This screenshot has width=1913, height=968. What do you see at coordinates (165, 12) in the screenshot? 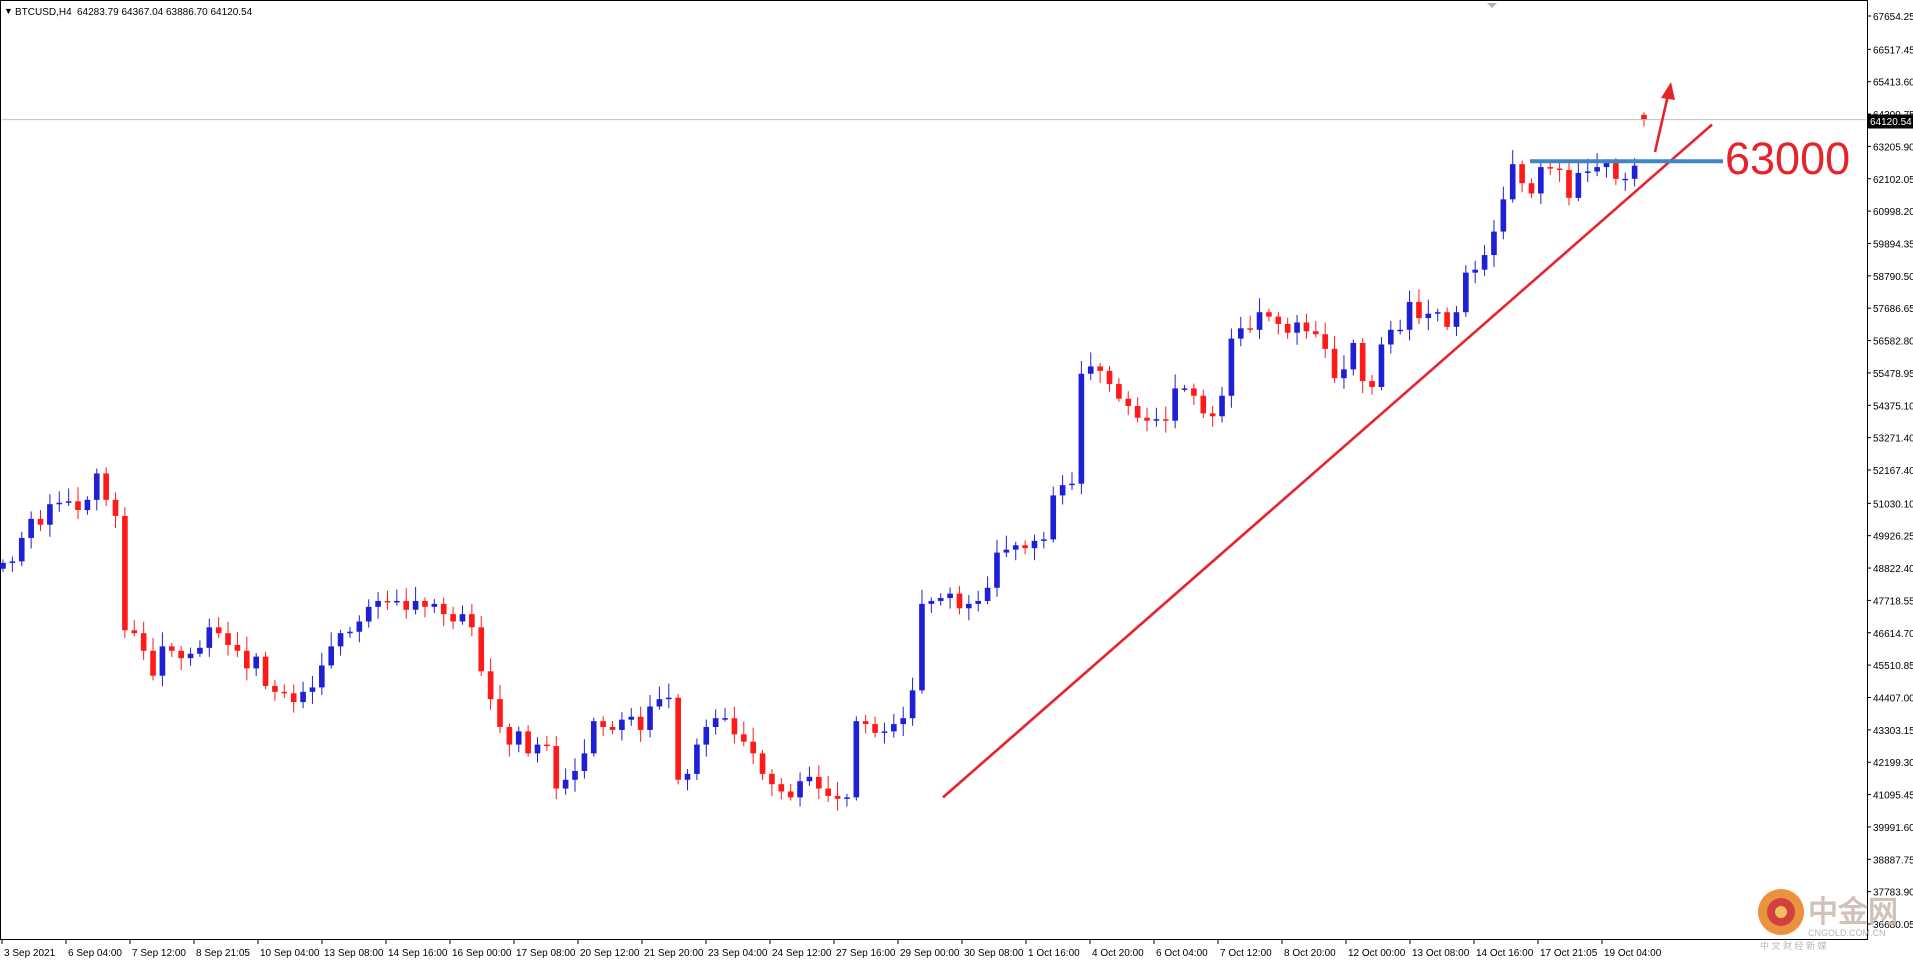
I see `ohlc-values: 64283.79 64367.04 63886.70 64120.54` at bounding box center [165, 12].